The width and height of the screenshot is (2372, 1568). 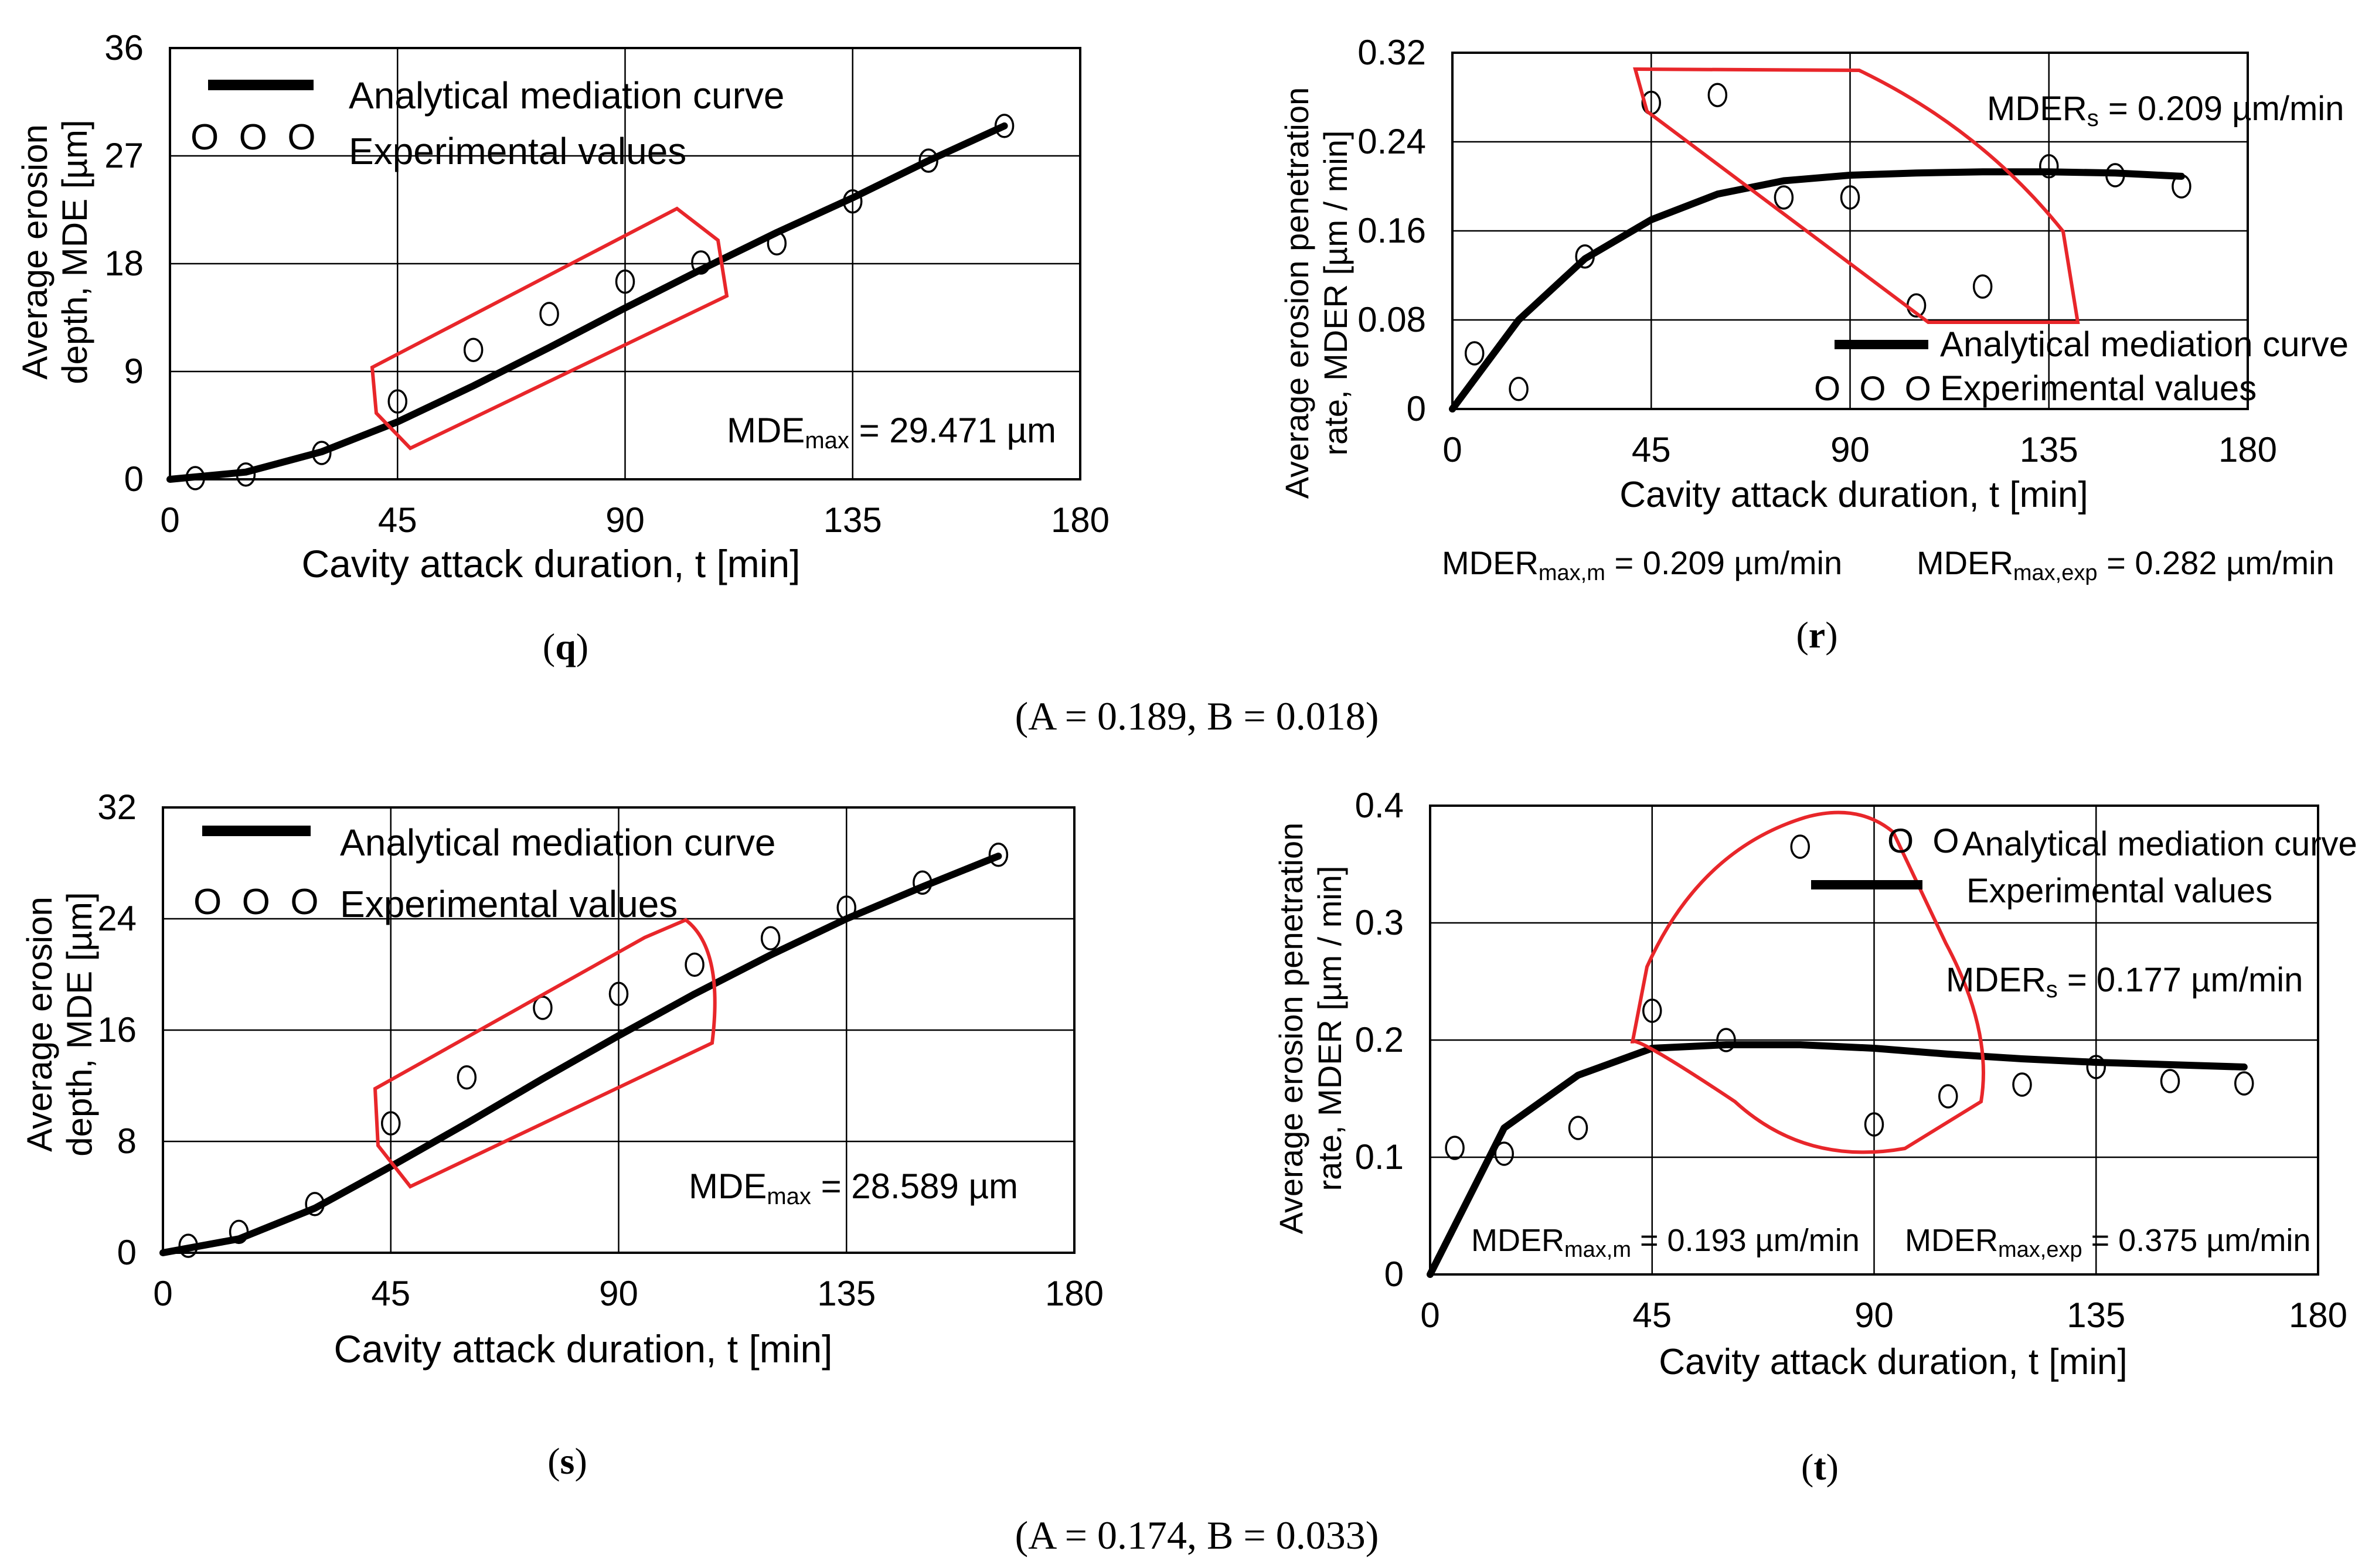 I want to click on panel-q-gridlines, so click(x=625, y=263).